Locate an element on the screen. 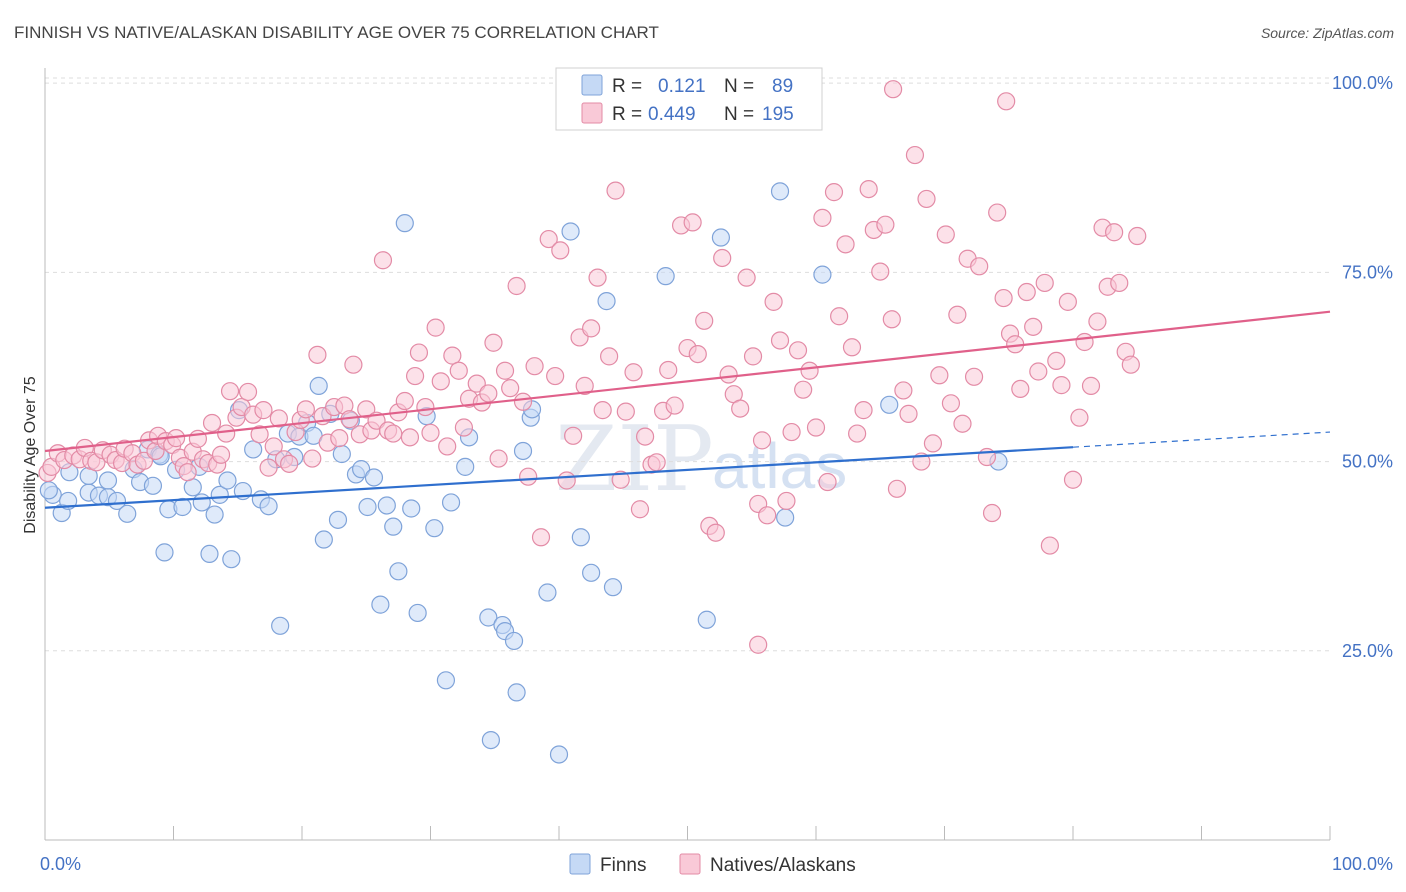 This screenshot has height=892, width=1406. y-tick-label-1: 50.0% is located at coordinates (1367, 462).